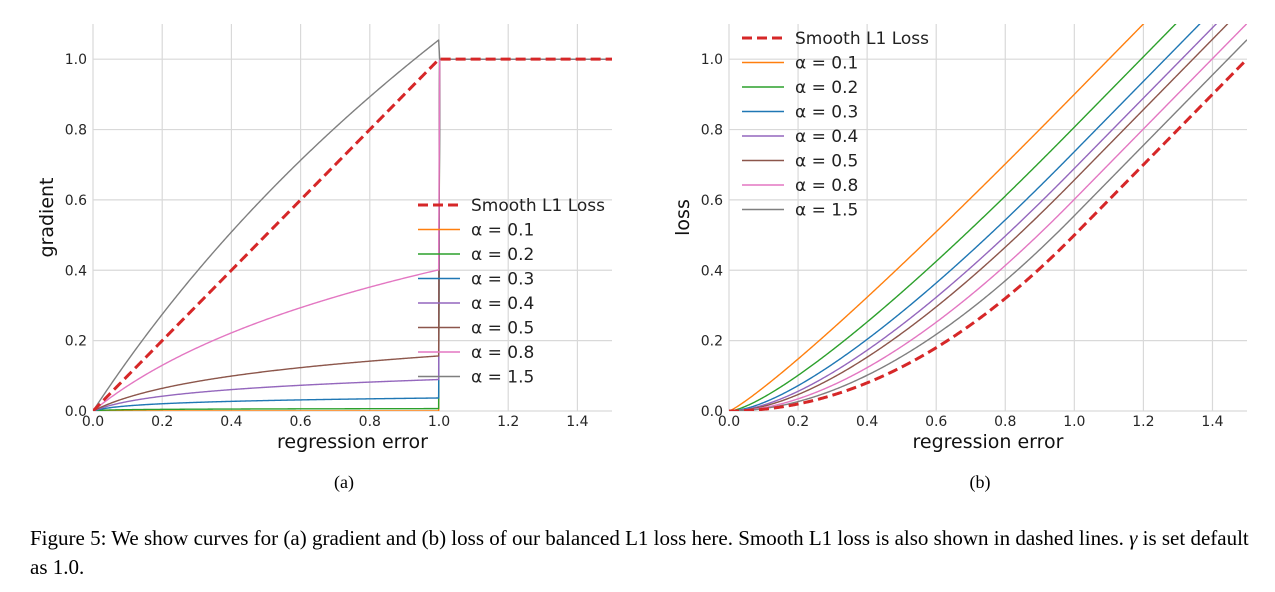 This screenshot has width=1275, height=592. What do you see at coordinates (93, 422) in the screenshot?
I see `panel-a-x-tick-label: 0.0` at bounding box center [93, 422].